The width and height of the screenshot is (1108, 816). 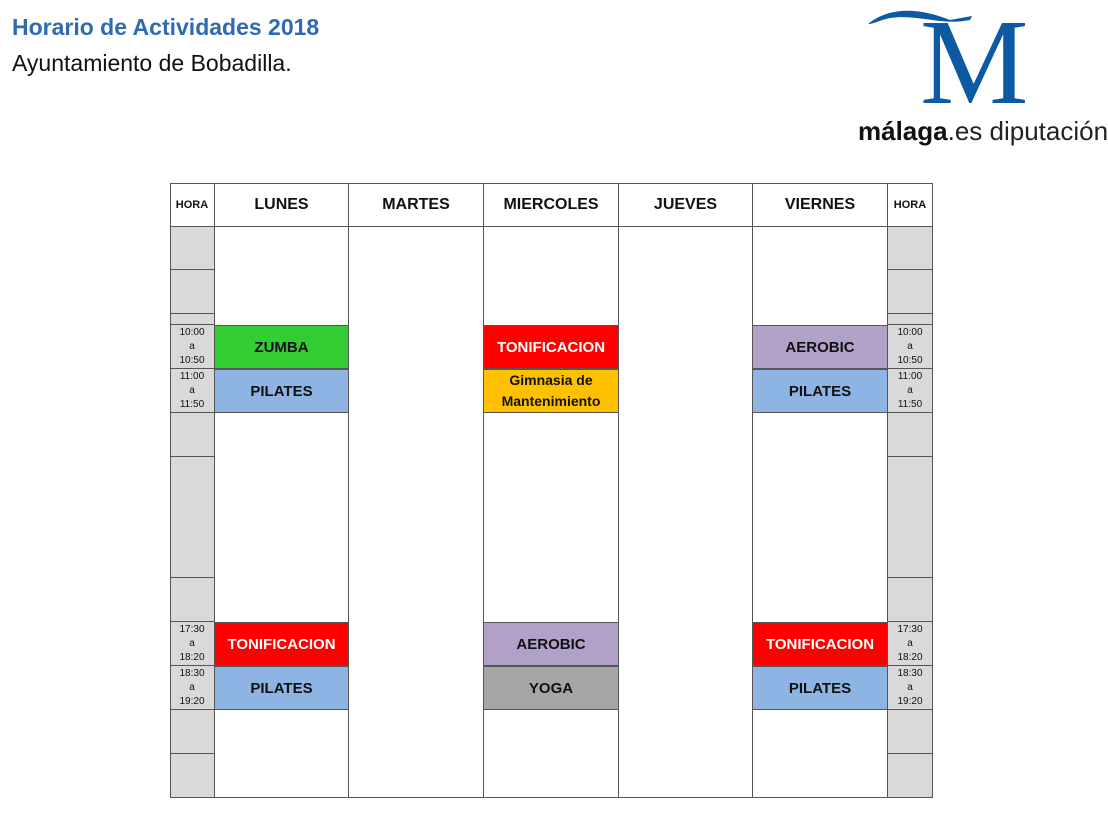 I want to click on day-header-jueves: JUEVES, so click(x=686, y=205).